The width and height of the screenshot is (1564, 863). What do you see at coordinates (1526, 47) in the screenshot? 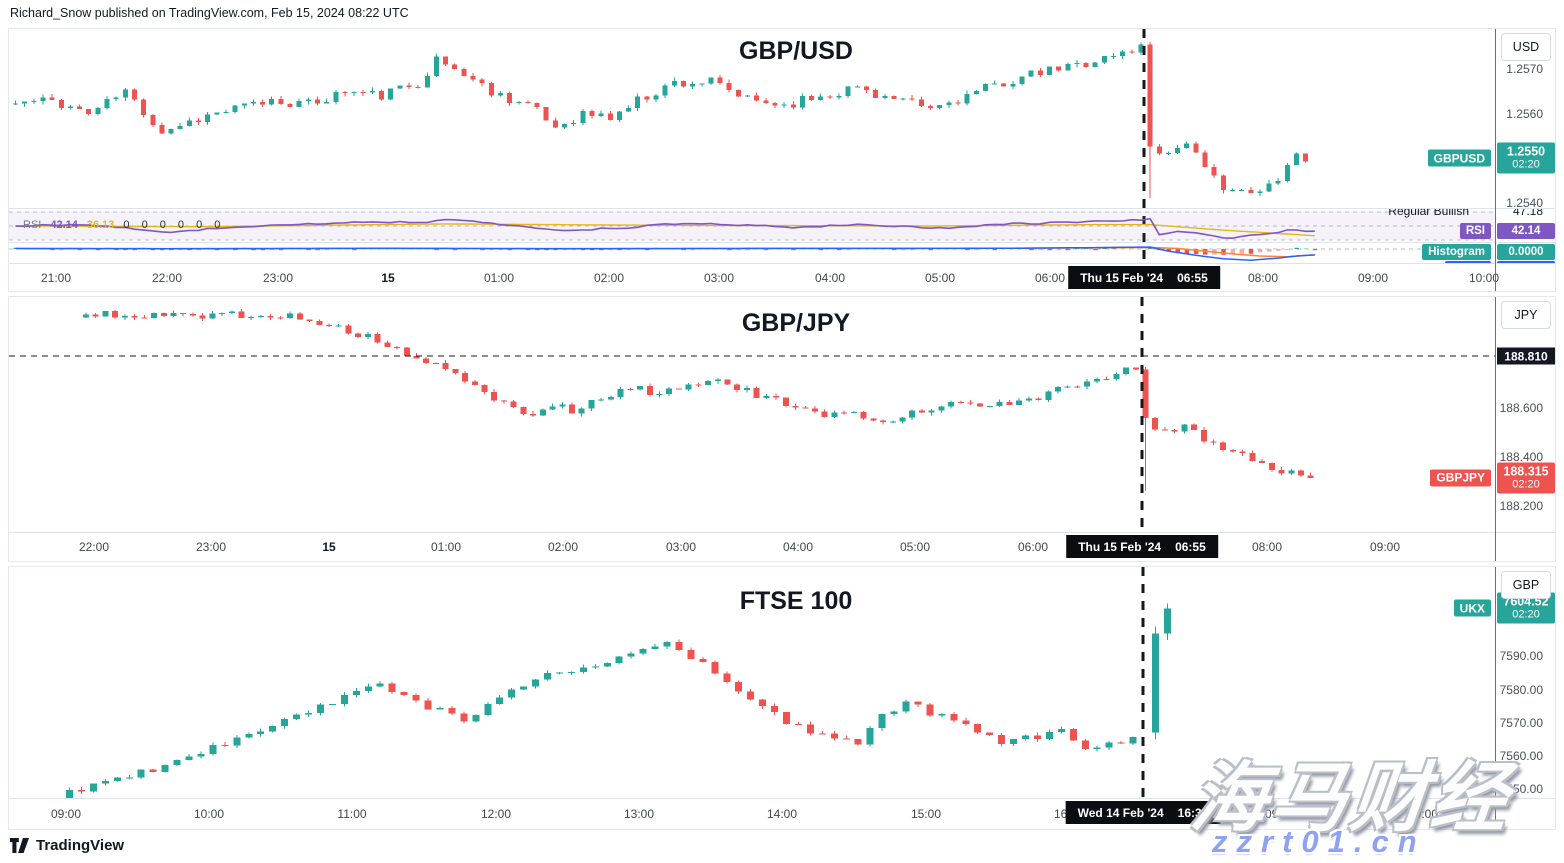
I see `currency-box: USD` at bounding box center [1526, 47].